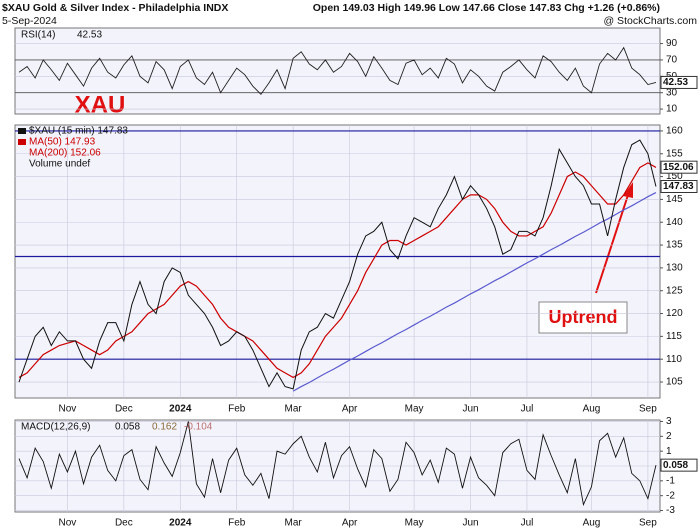  I want to click on date: 5-Sep-2024, so click(29, 21).